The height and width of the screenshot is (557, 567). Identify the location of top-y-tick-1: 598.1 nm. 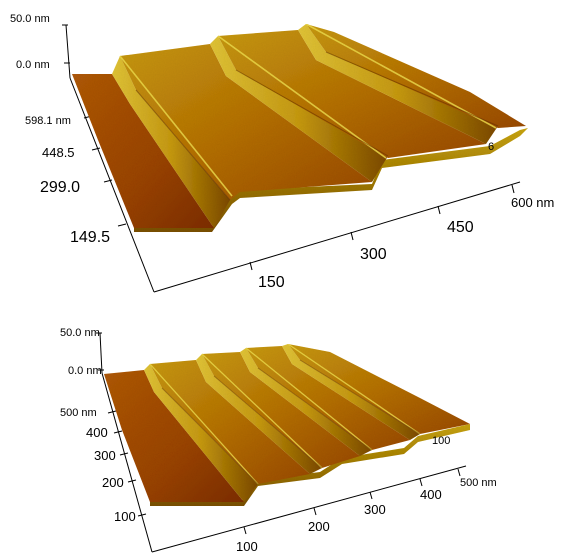
(48, 121).